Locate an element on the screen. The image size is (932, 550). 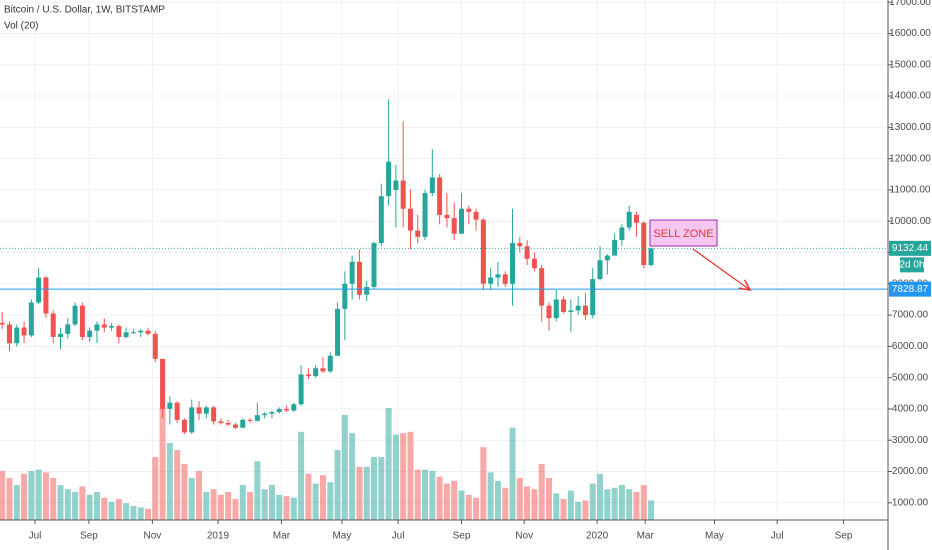
countdown-label: 2d 0h is located at coordinates (911, 264).